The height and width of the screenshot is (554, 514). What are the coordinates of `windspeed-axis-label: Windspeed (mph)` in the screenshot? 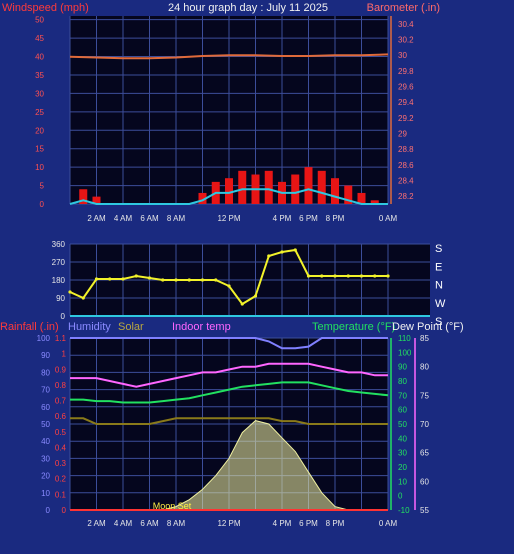 It's located at (45, 8).